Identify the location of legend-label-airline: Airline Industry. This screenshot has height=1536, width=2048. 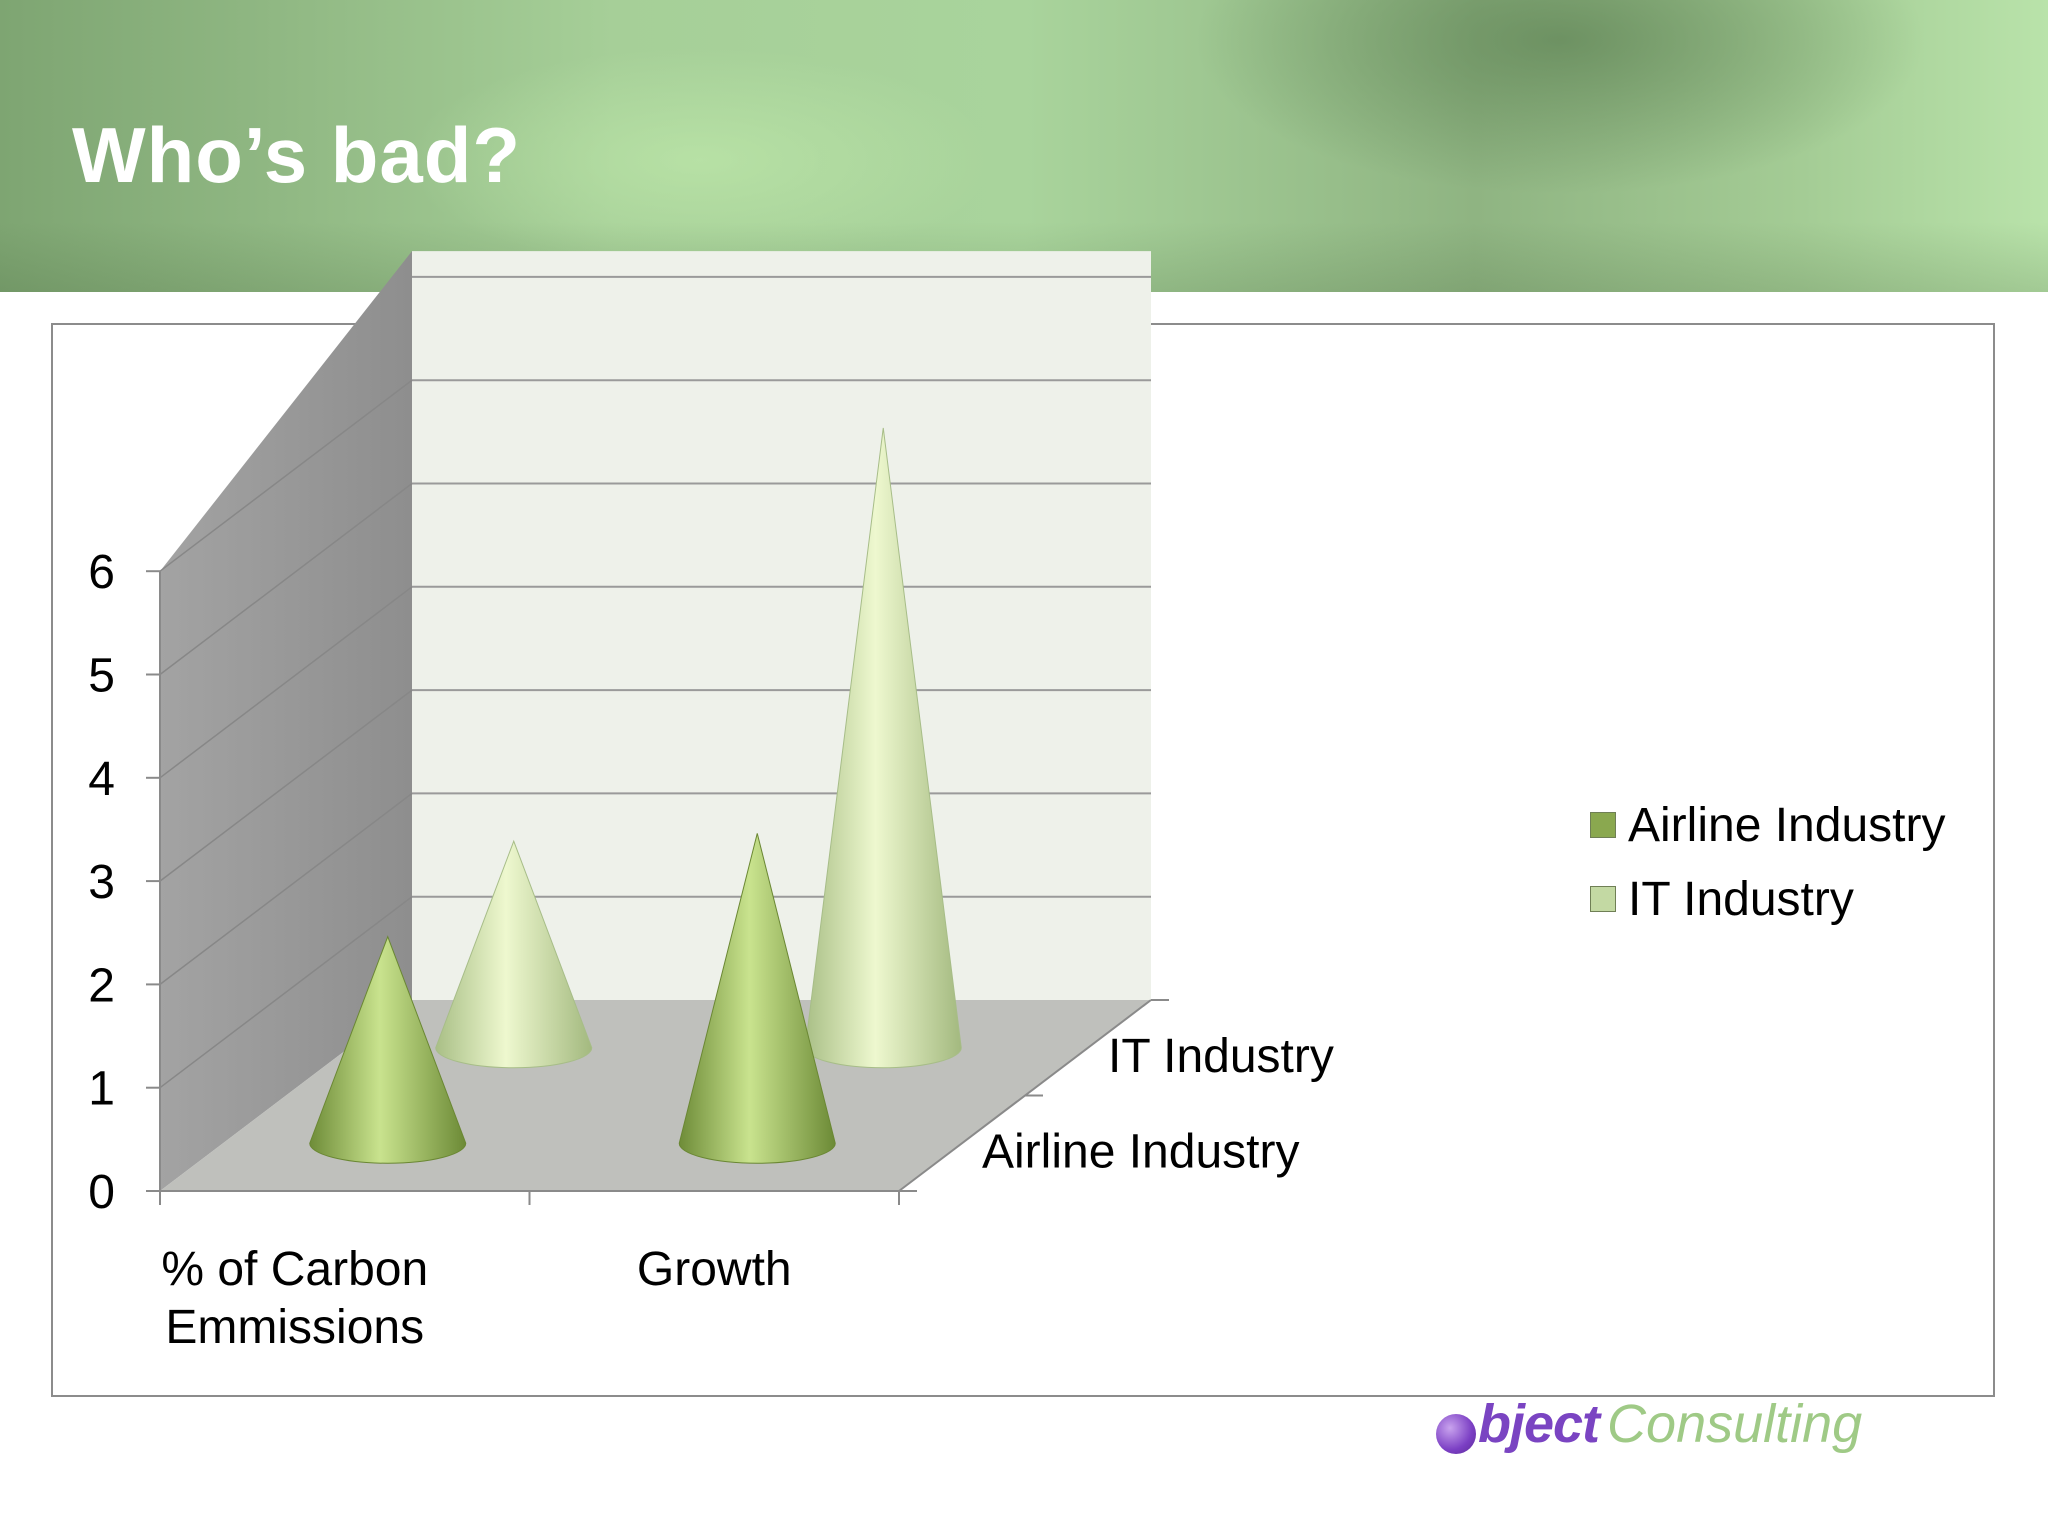
(1787, 825).